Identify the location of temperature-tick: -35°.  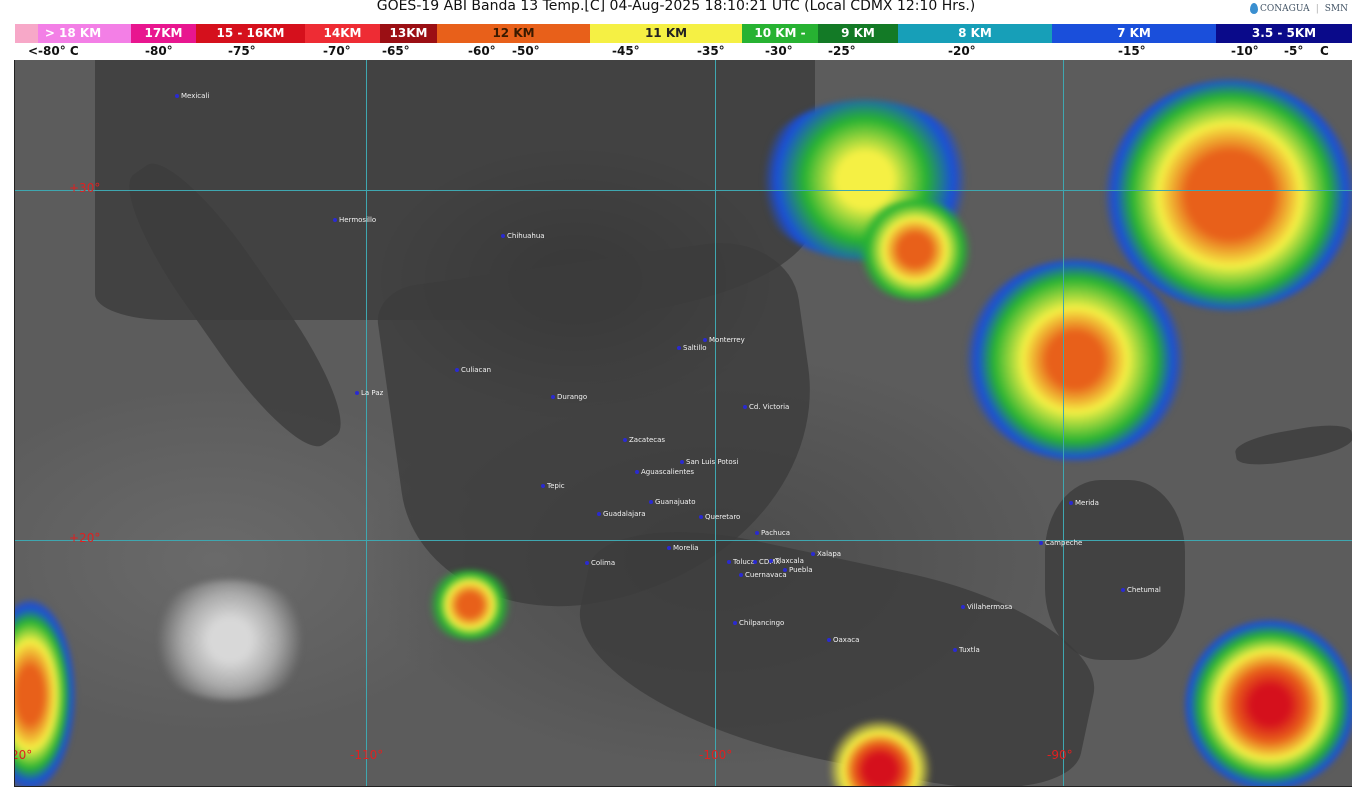
(711, 51).